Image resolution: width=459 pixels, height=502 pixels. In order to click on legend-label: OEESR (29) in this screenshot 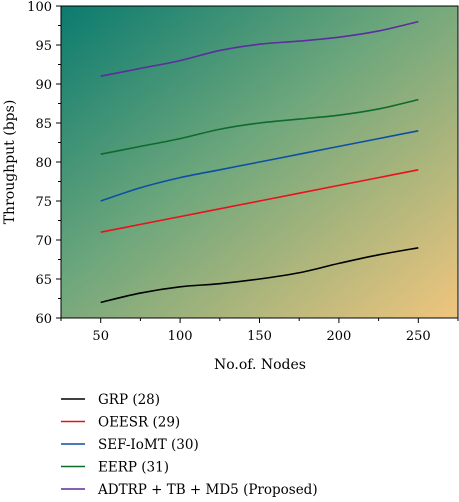, I will do `click(139, 423)`.